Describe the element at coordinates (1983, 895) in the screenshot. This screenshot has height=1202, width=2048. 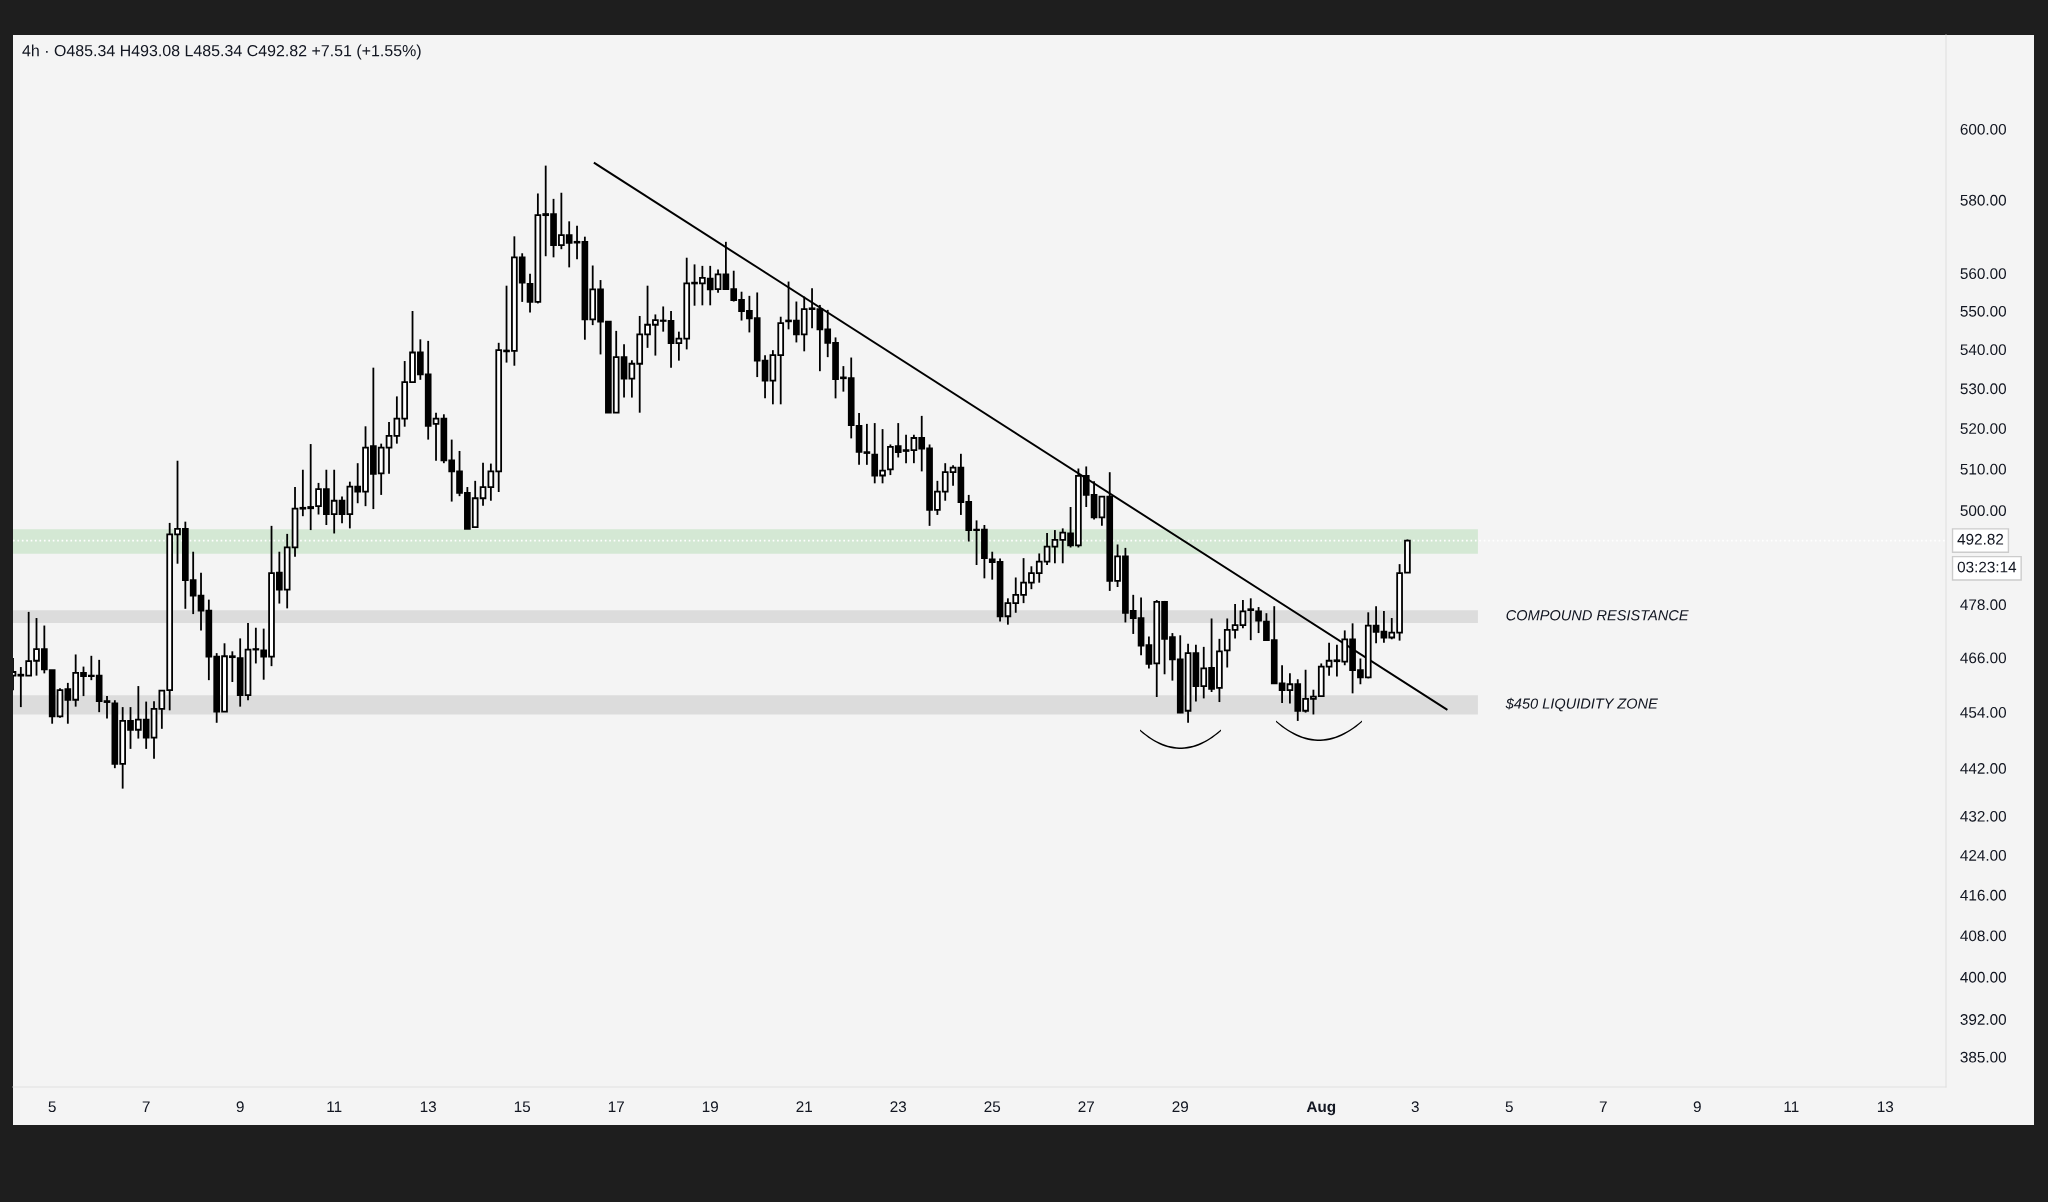
I see `y-tick-label: 416.00` at that location.